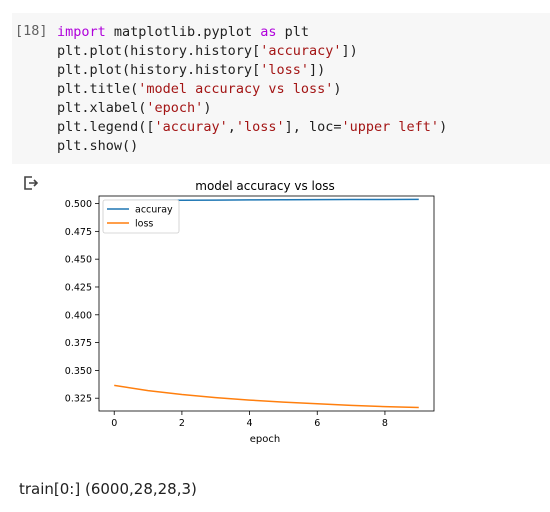 This screenshot has height=512, width=550. I want to click on code-line: plt.plot(history.history['loss']), so click(252, 70).